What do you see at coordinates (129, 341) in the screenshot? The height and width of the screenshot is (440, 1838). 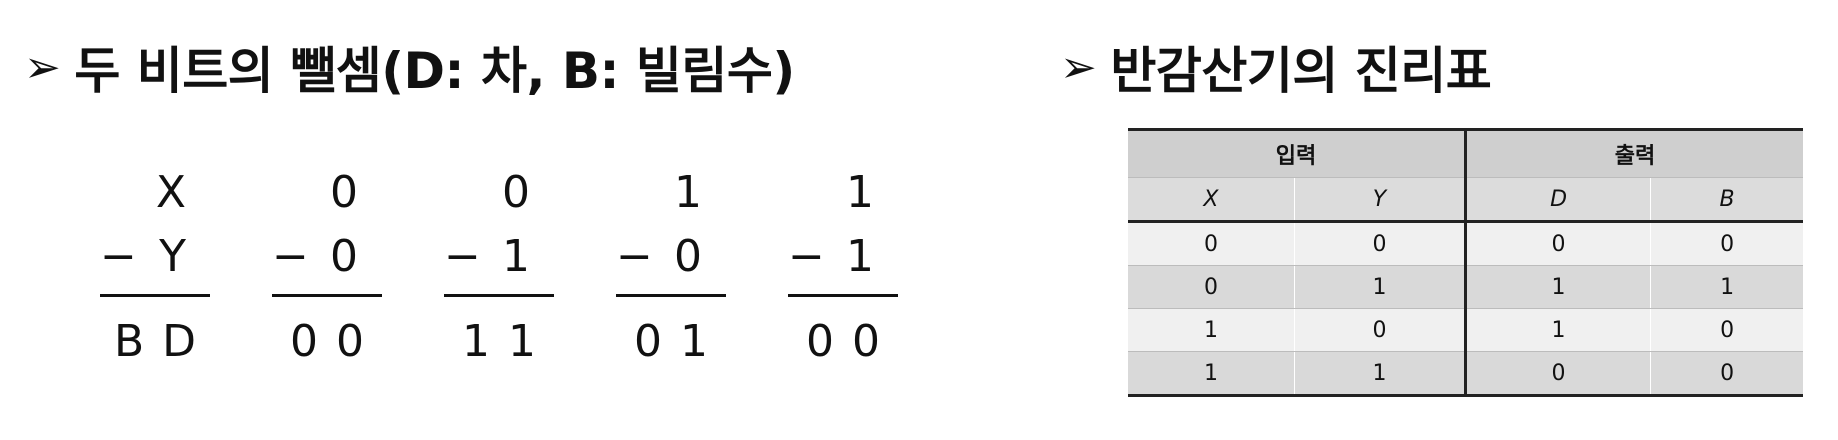 I see `borrow-digit: B` at bounding box center [129, 341].